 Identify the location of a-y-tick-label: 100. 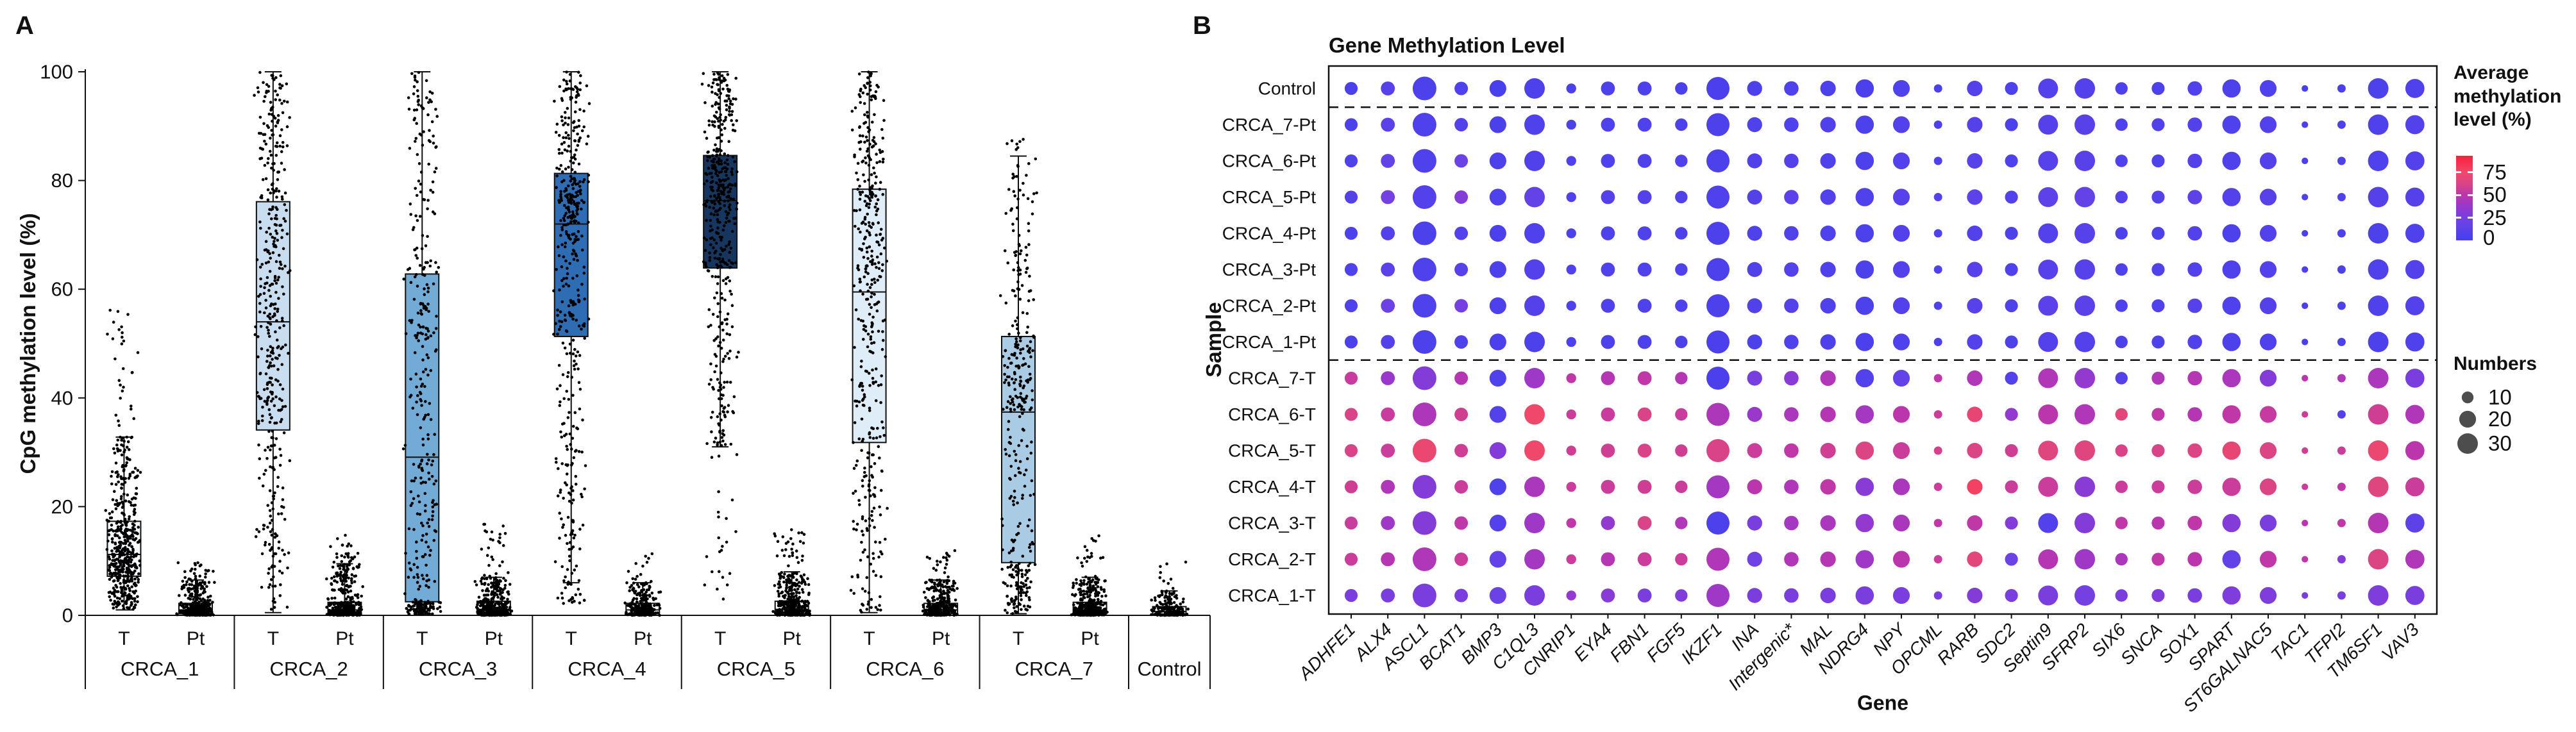
(56, 72).